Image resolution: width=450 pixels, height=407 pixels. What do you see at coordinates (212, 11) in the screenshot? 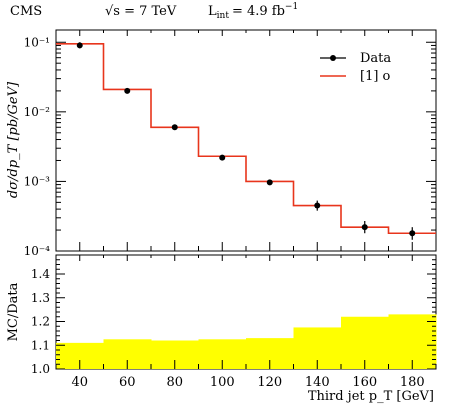
I see `lumi-symbol: L` at bounding box center [212, 11].